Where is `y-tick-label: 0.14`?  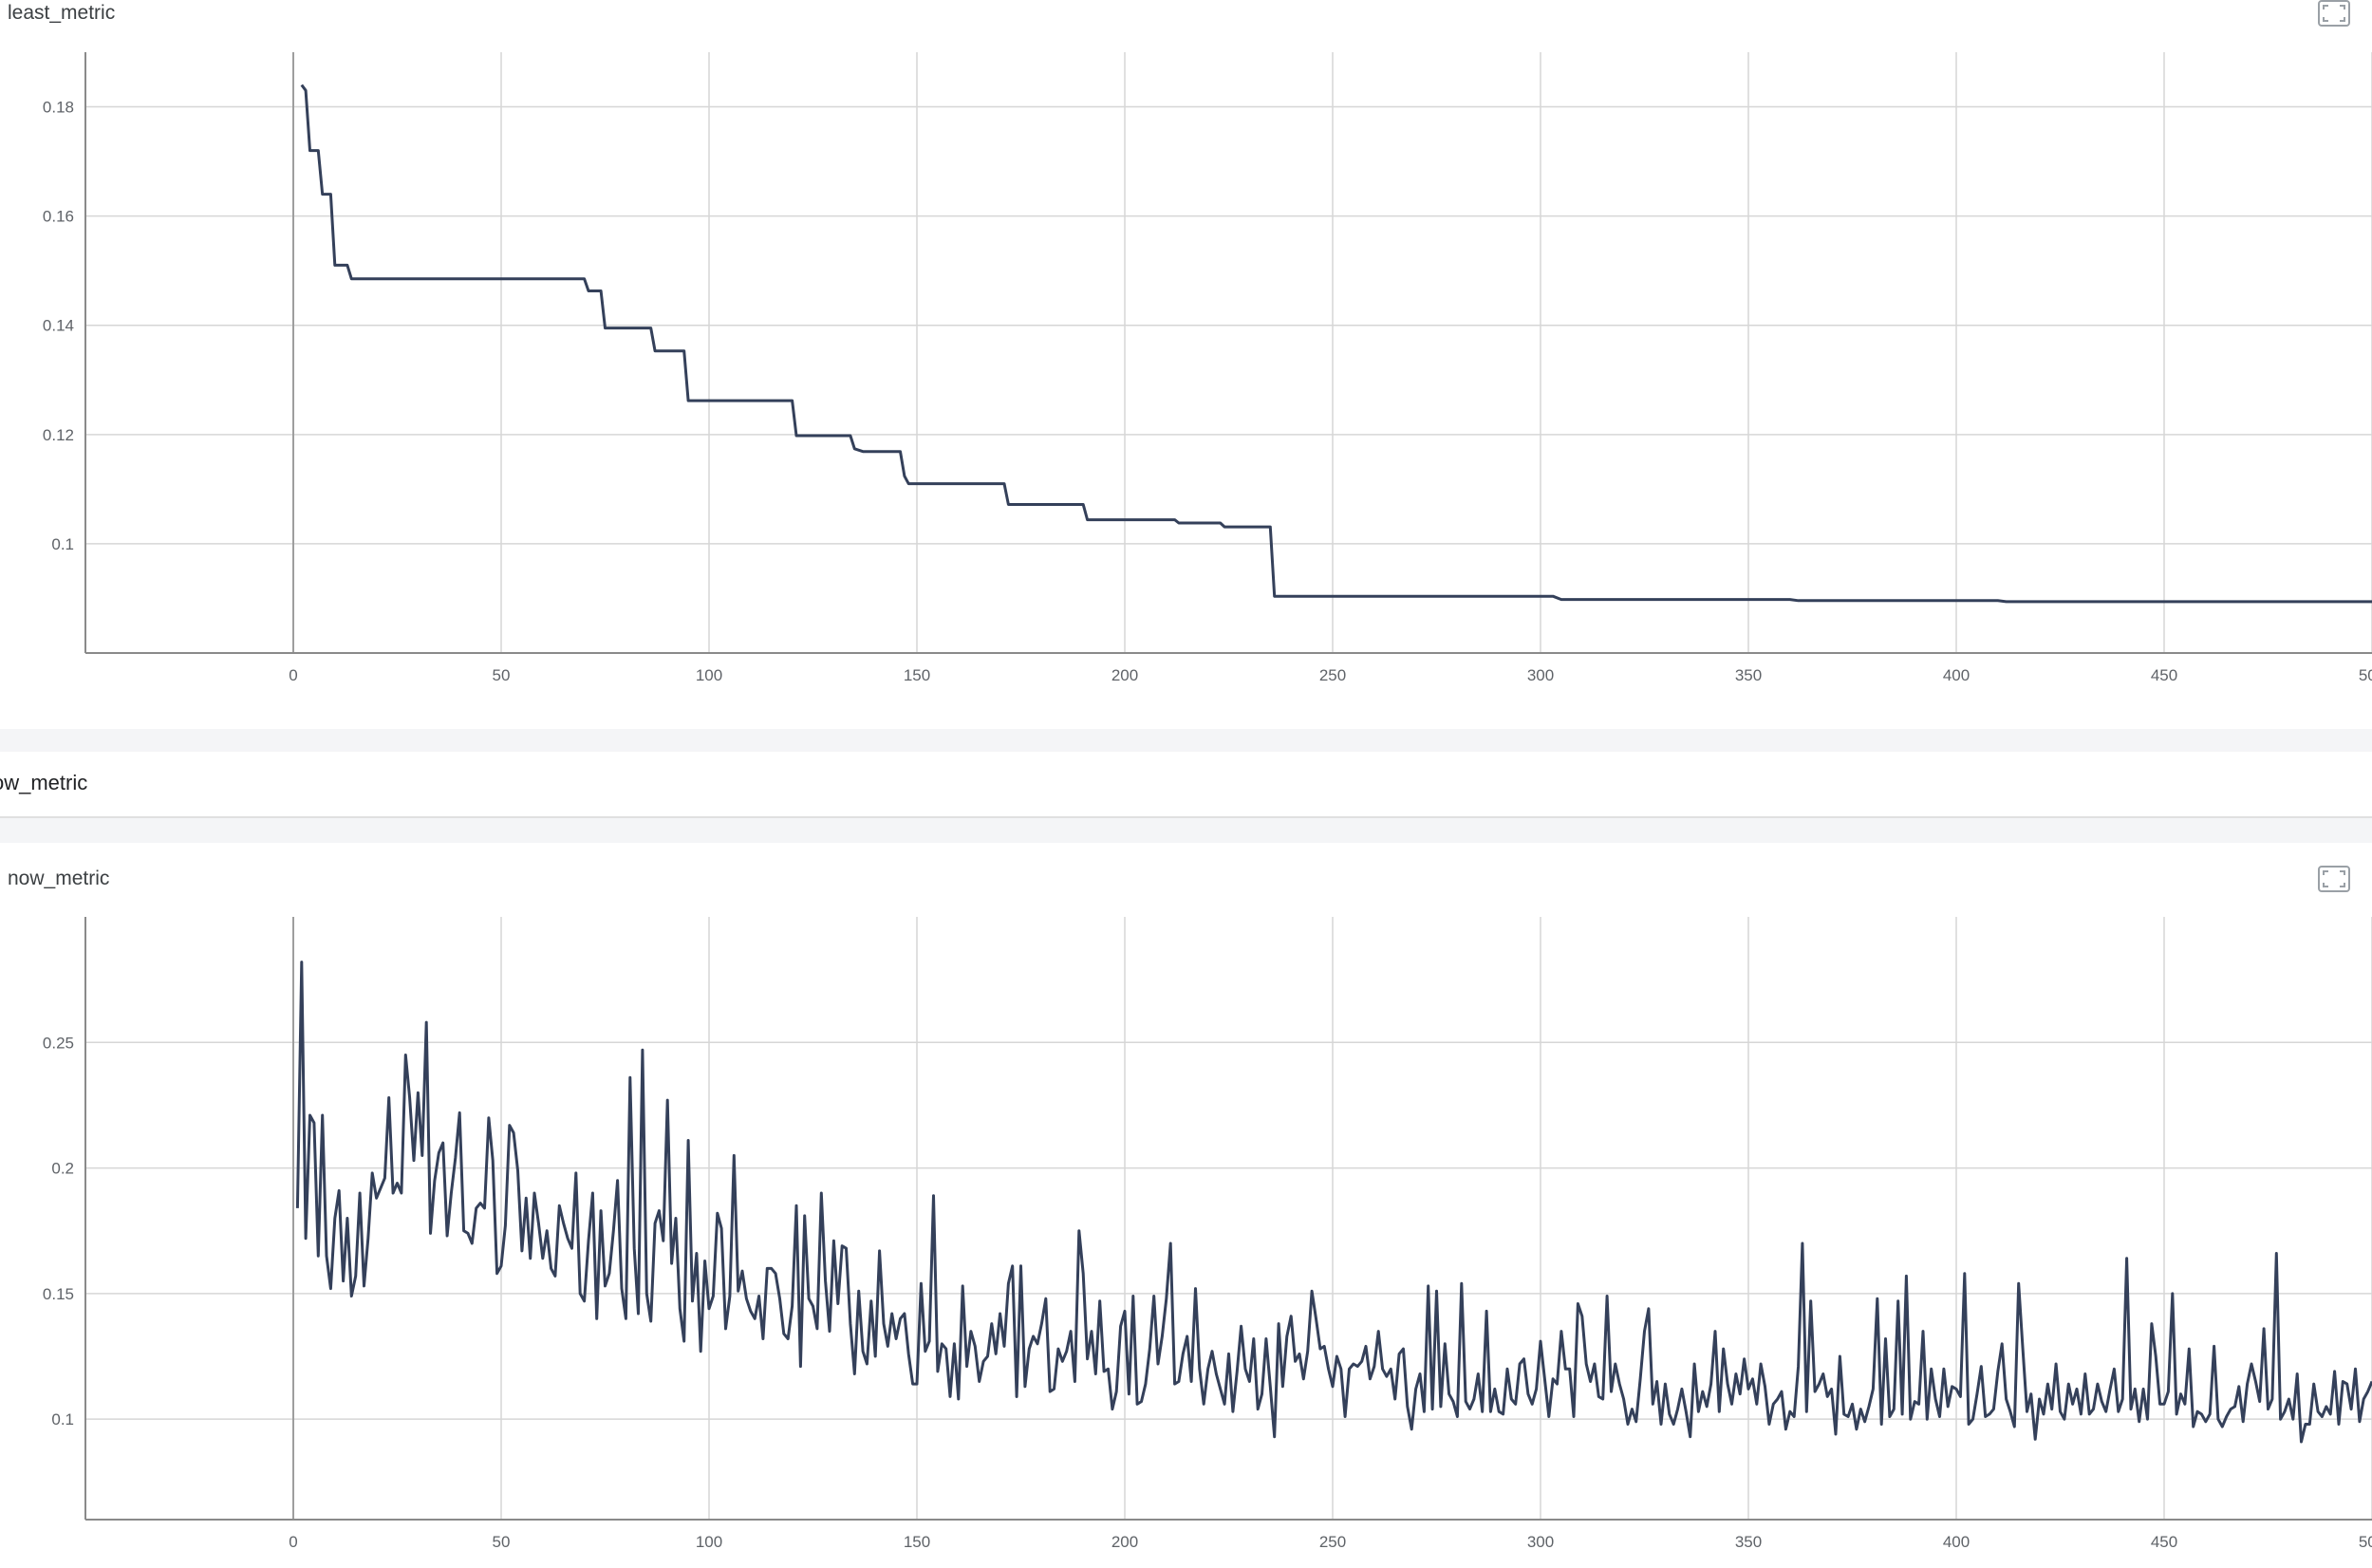 y-tick-label: 0.14 is located at coordinates (58, 326).